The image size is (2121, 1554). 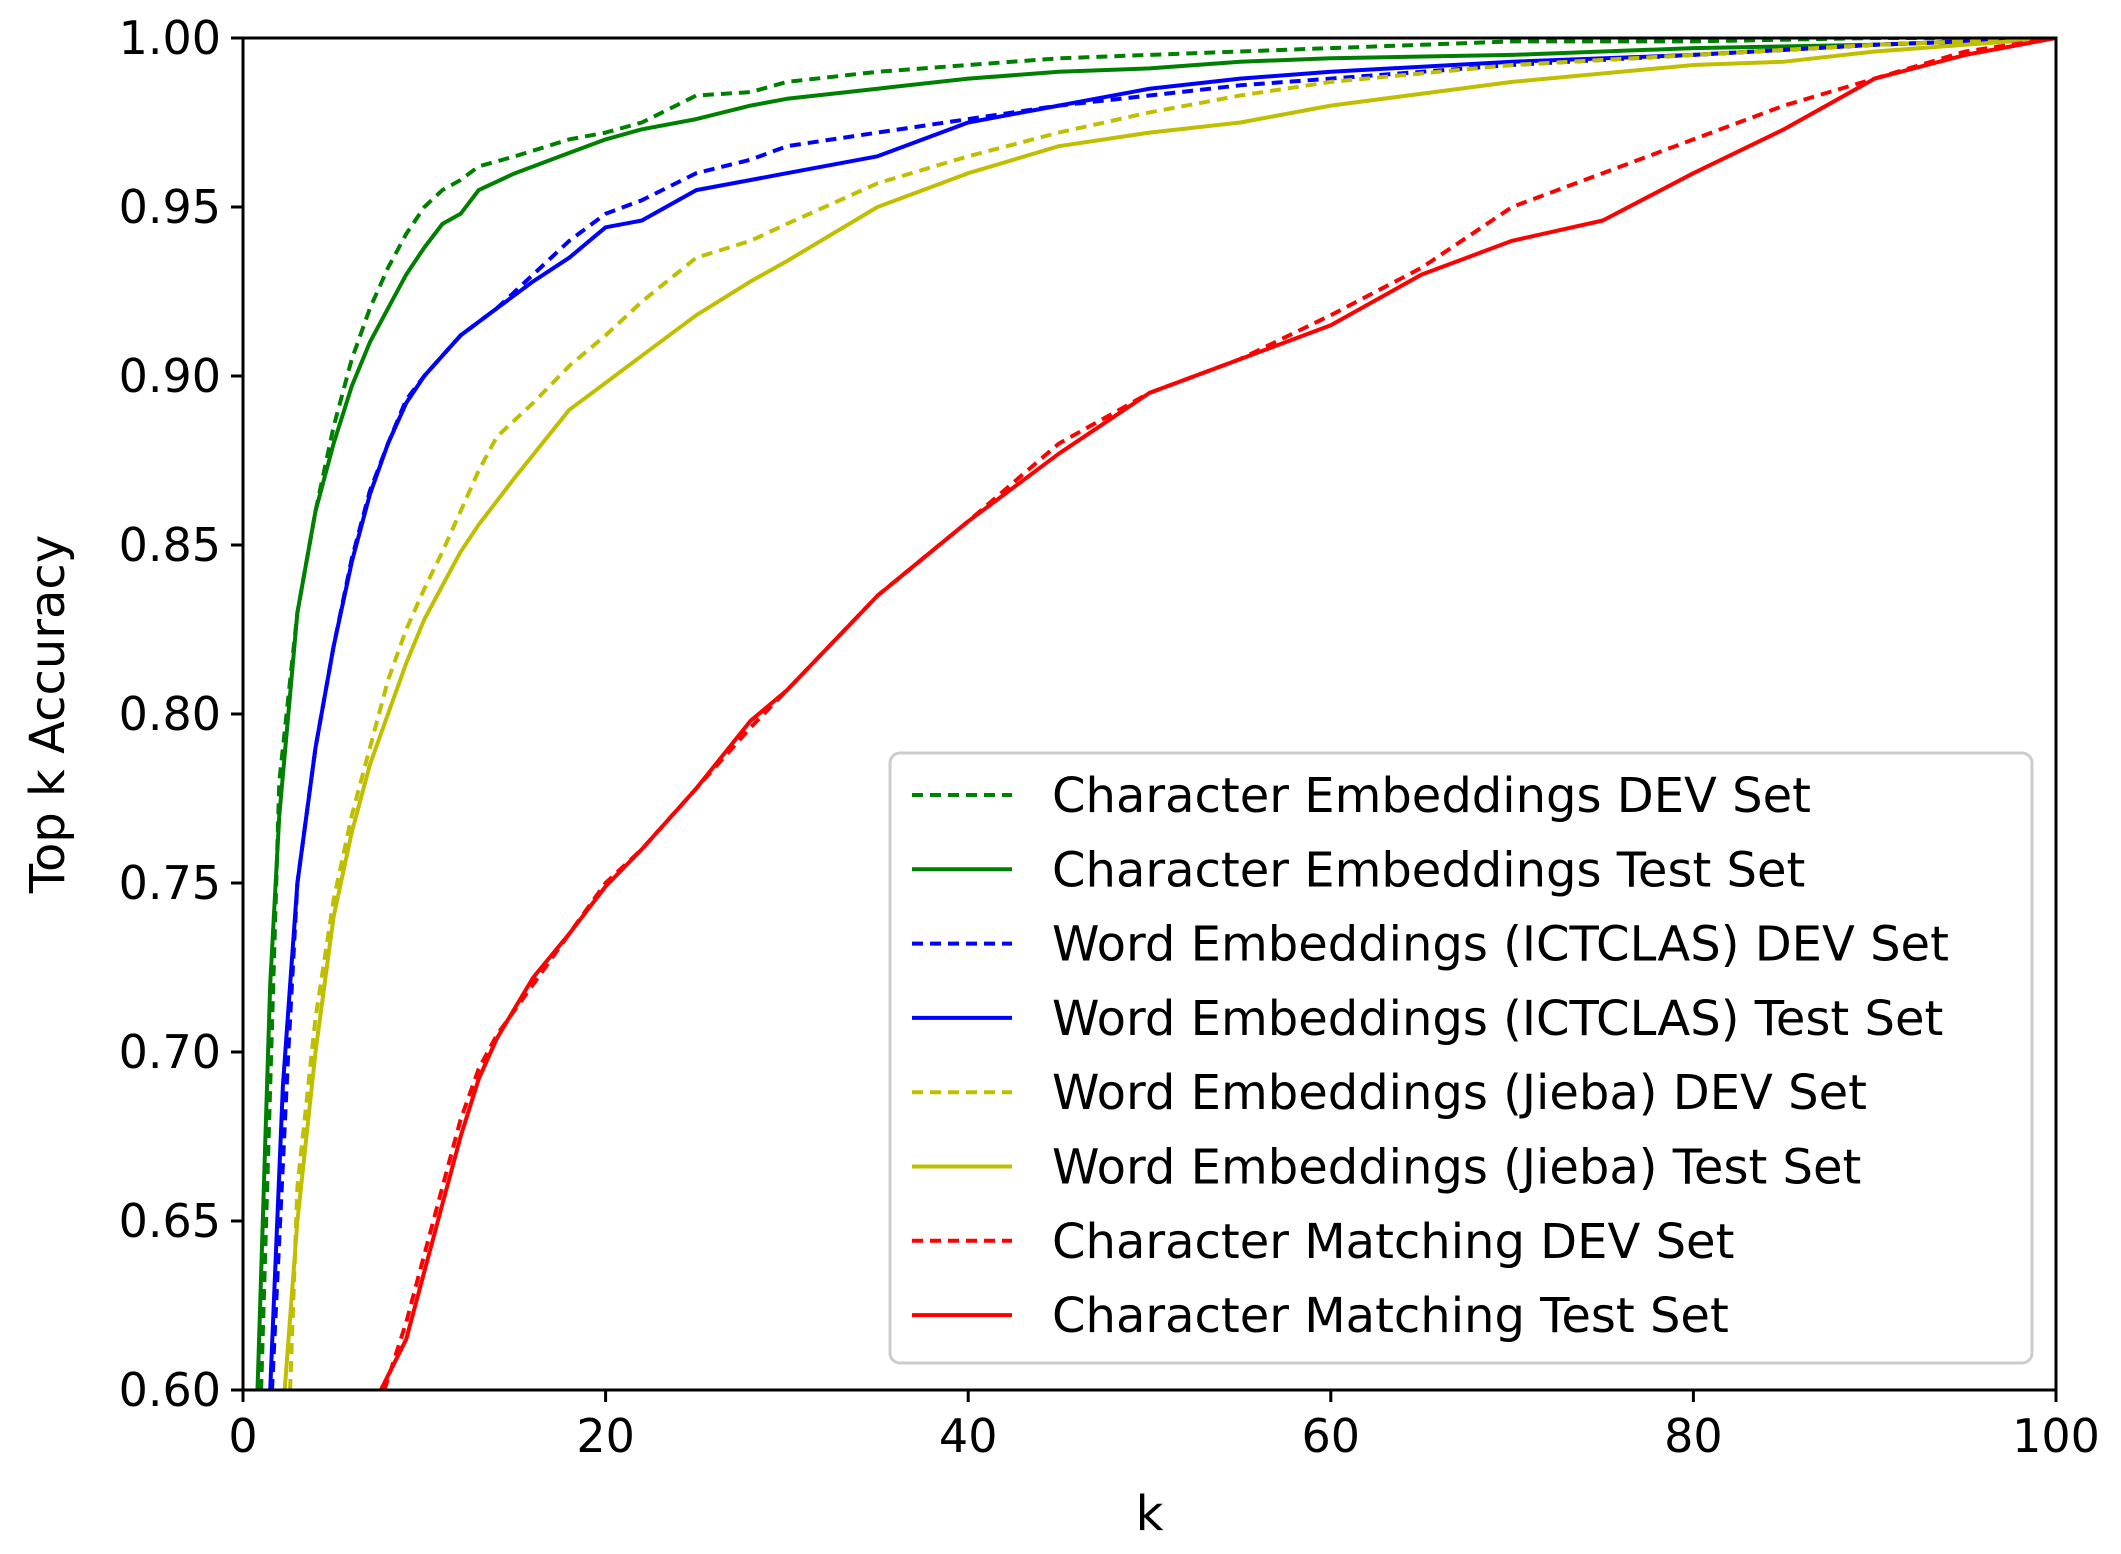 What do you see at coordinates (968, 1436) in the screenshot?
I see `x-tick-label: 40` at bounding box center [968, 1436].